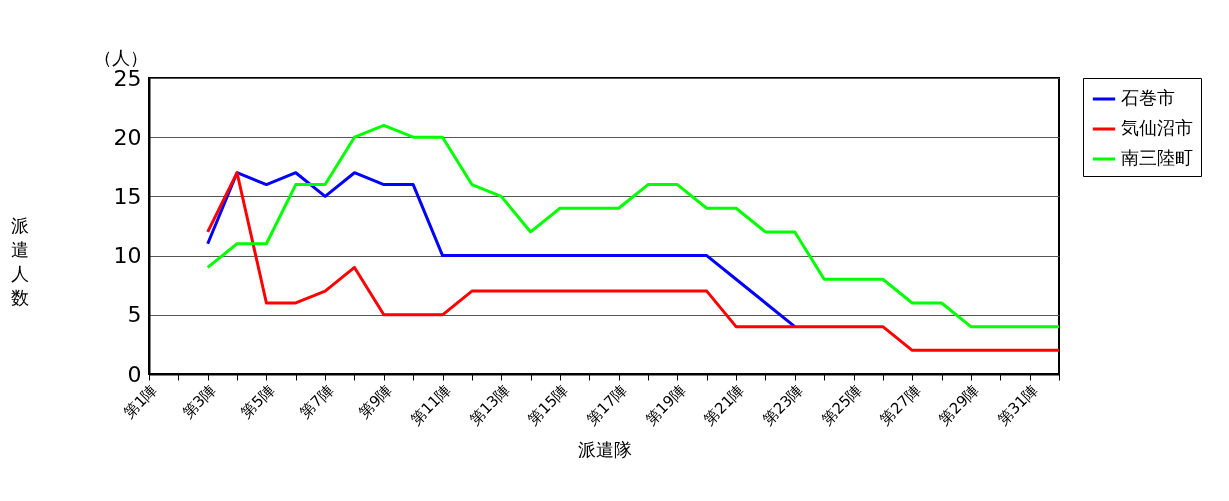  I want to click on x-axis-title: 派遣隊, so click(604, 449).